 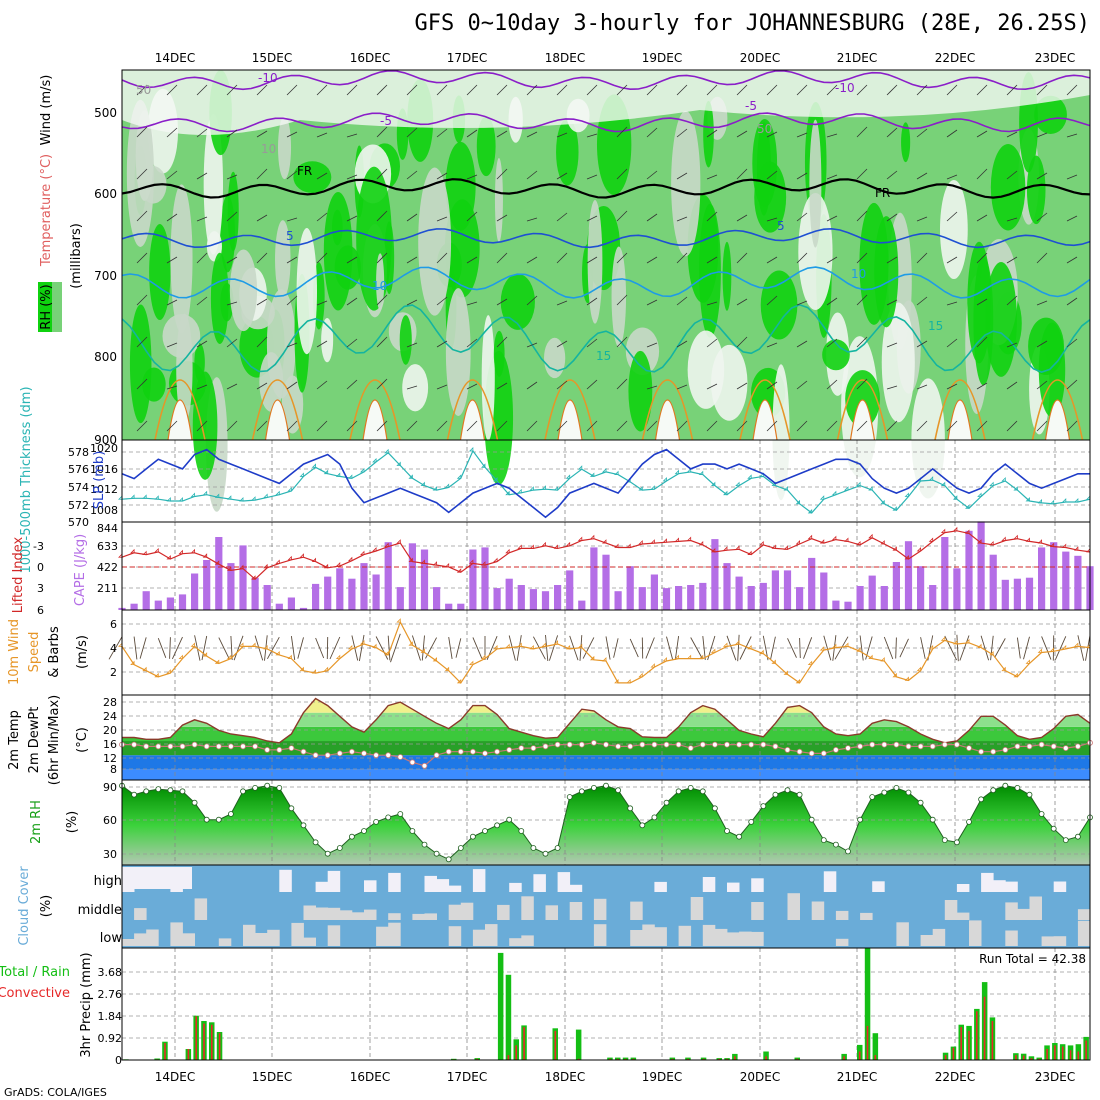 What do you see at coordinates (272, 58) in the screenshot?
I see `date-label-top: 15DEC` at bounding box center [272, 58].